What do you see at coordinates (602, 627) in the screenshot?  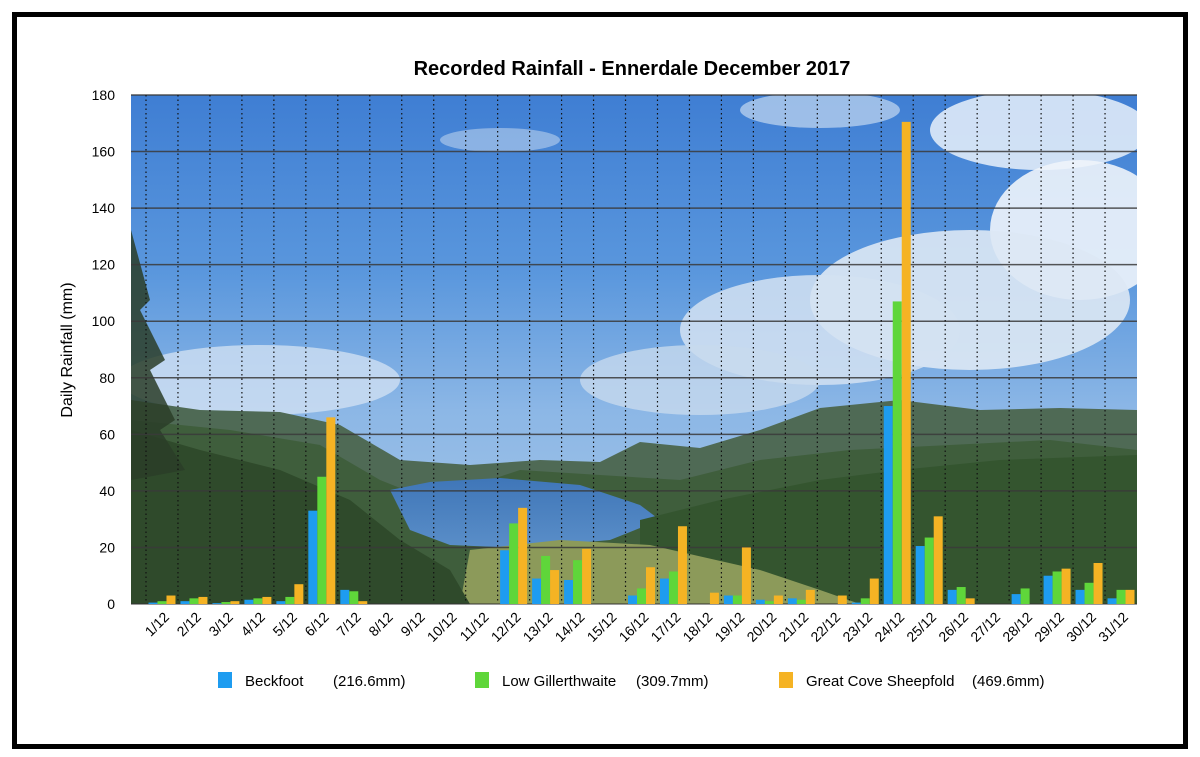 I see `x-tick-label: 15/12` at bounding box center [602, 627].